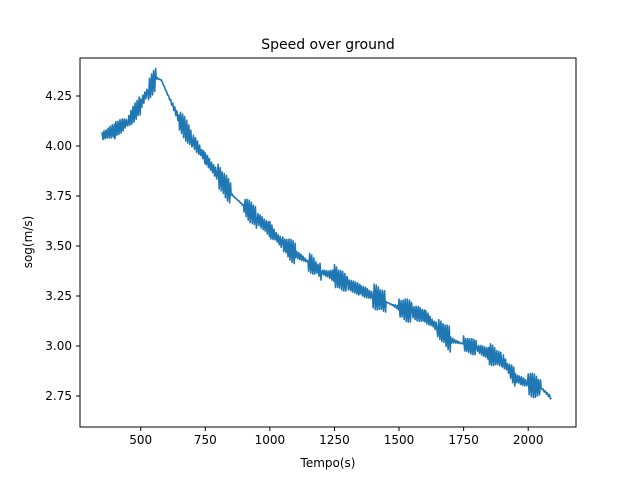 Image resolution: width=640 pixels, height=480 pixels. What do you see at coordinates (58, 396) in the screenshot?
I see `y-tick-label: 2.75` at bounding box center [58, 396].